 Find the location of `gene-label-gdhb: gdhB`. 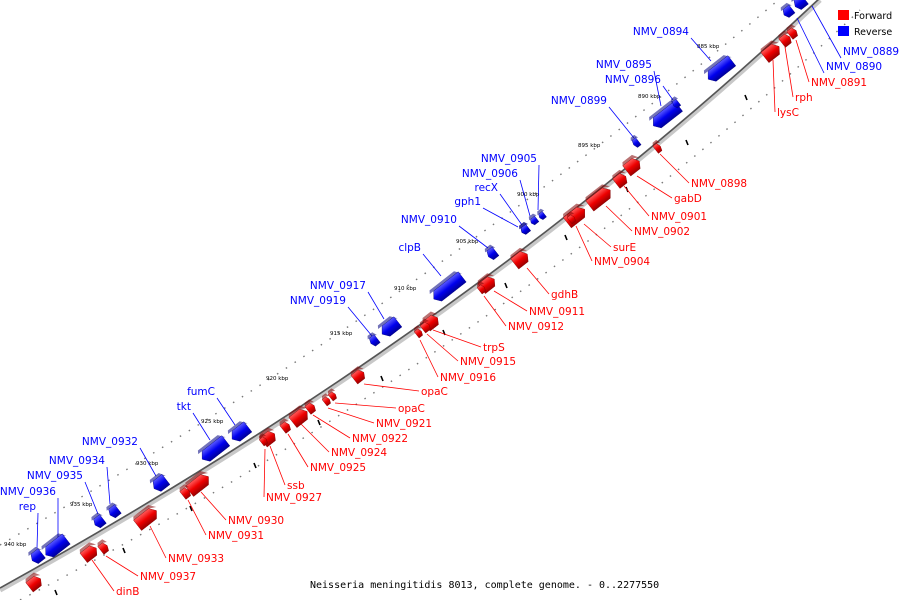

gene-label-gdhb: gdhB is located at coordinates (564, 295).